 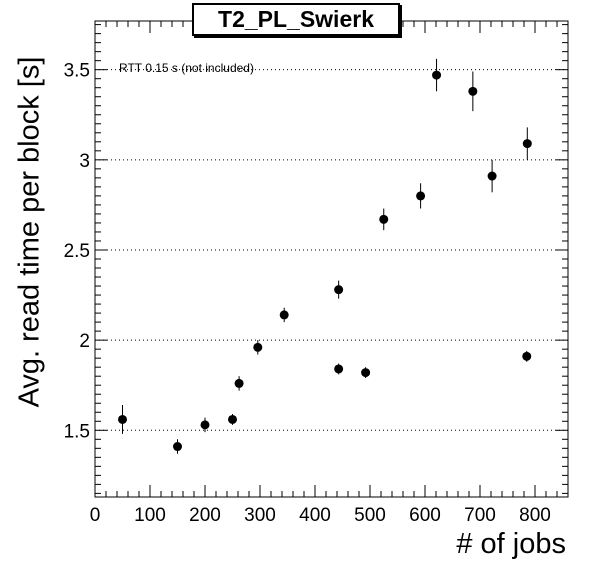 I want to click on y-axis-title: Avg. read time per block [s], so click(x=29, y=232).